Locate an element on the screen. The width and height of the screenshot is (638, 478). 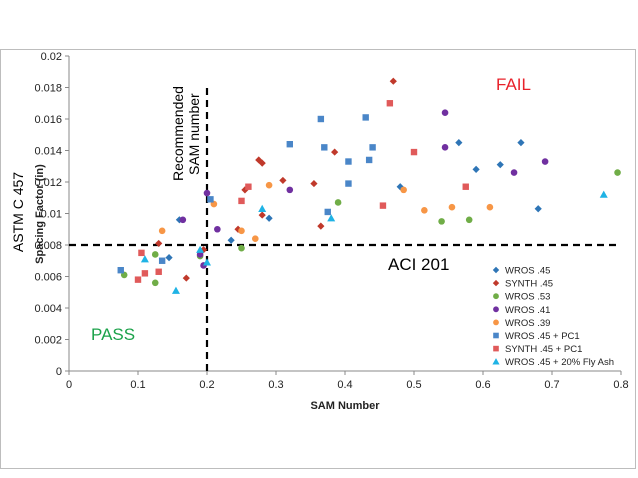
y-axis-title-sub: Spacing Factor (in) is located at coordinates (40, 214).